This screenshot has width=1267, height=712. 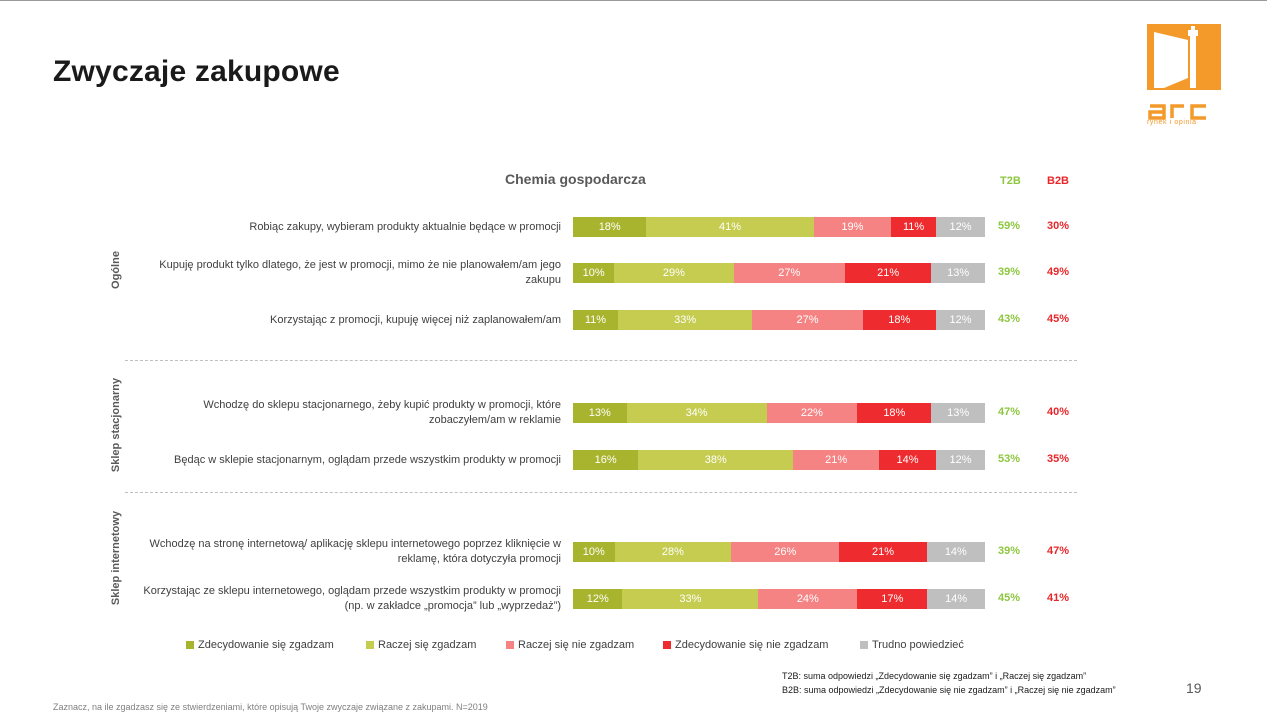 I want to click on legend-label: Zdecydowanie się nie zgadzam, so click(x=752, y=645).